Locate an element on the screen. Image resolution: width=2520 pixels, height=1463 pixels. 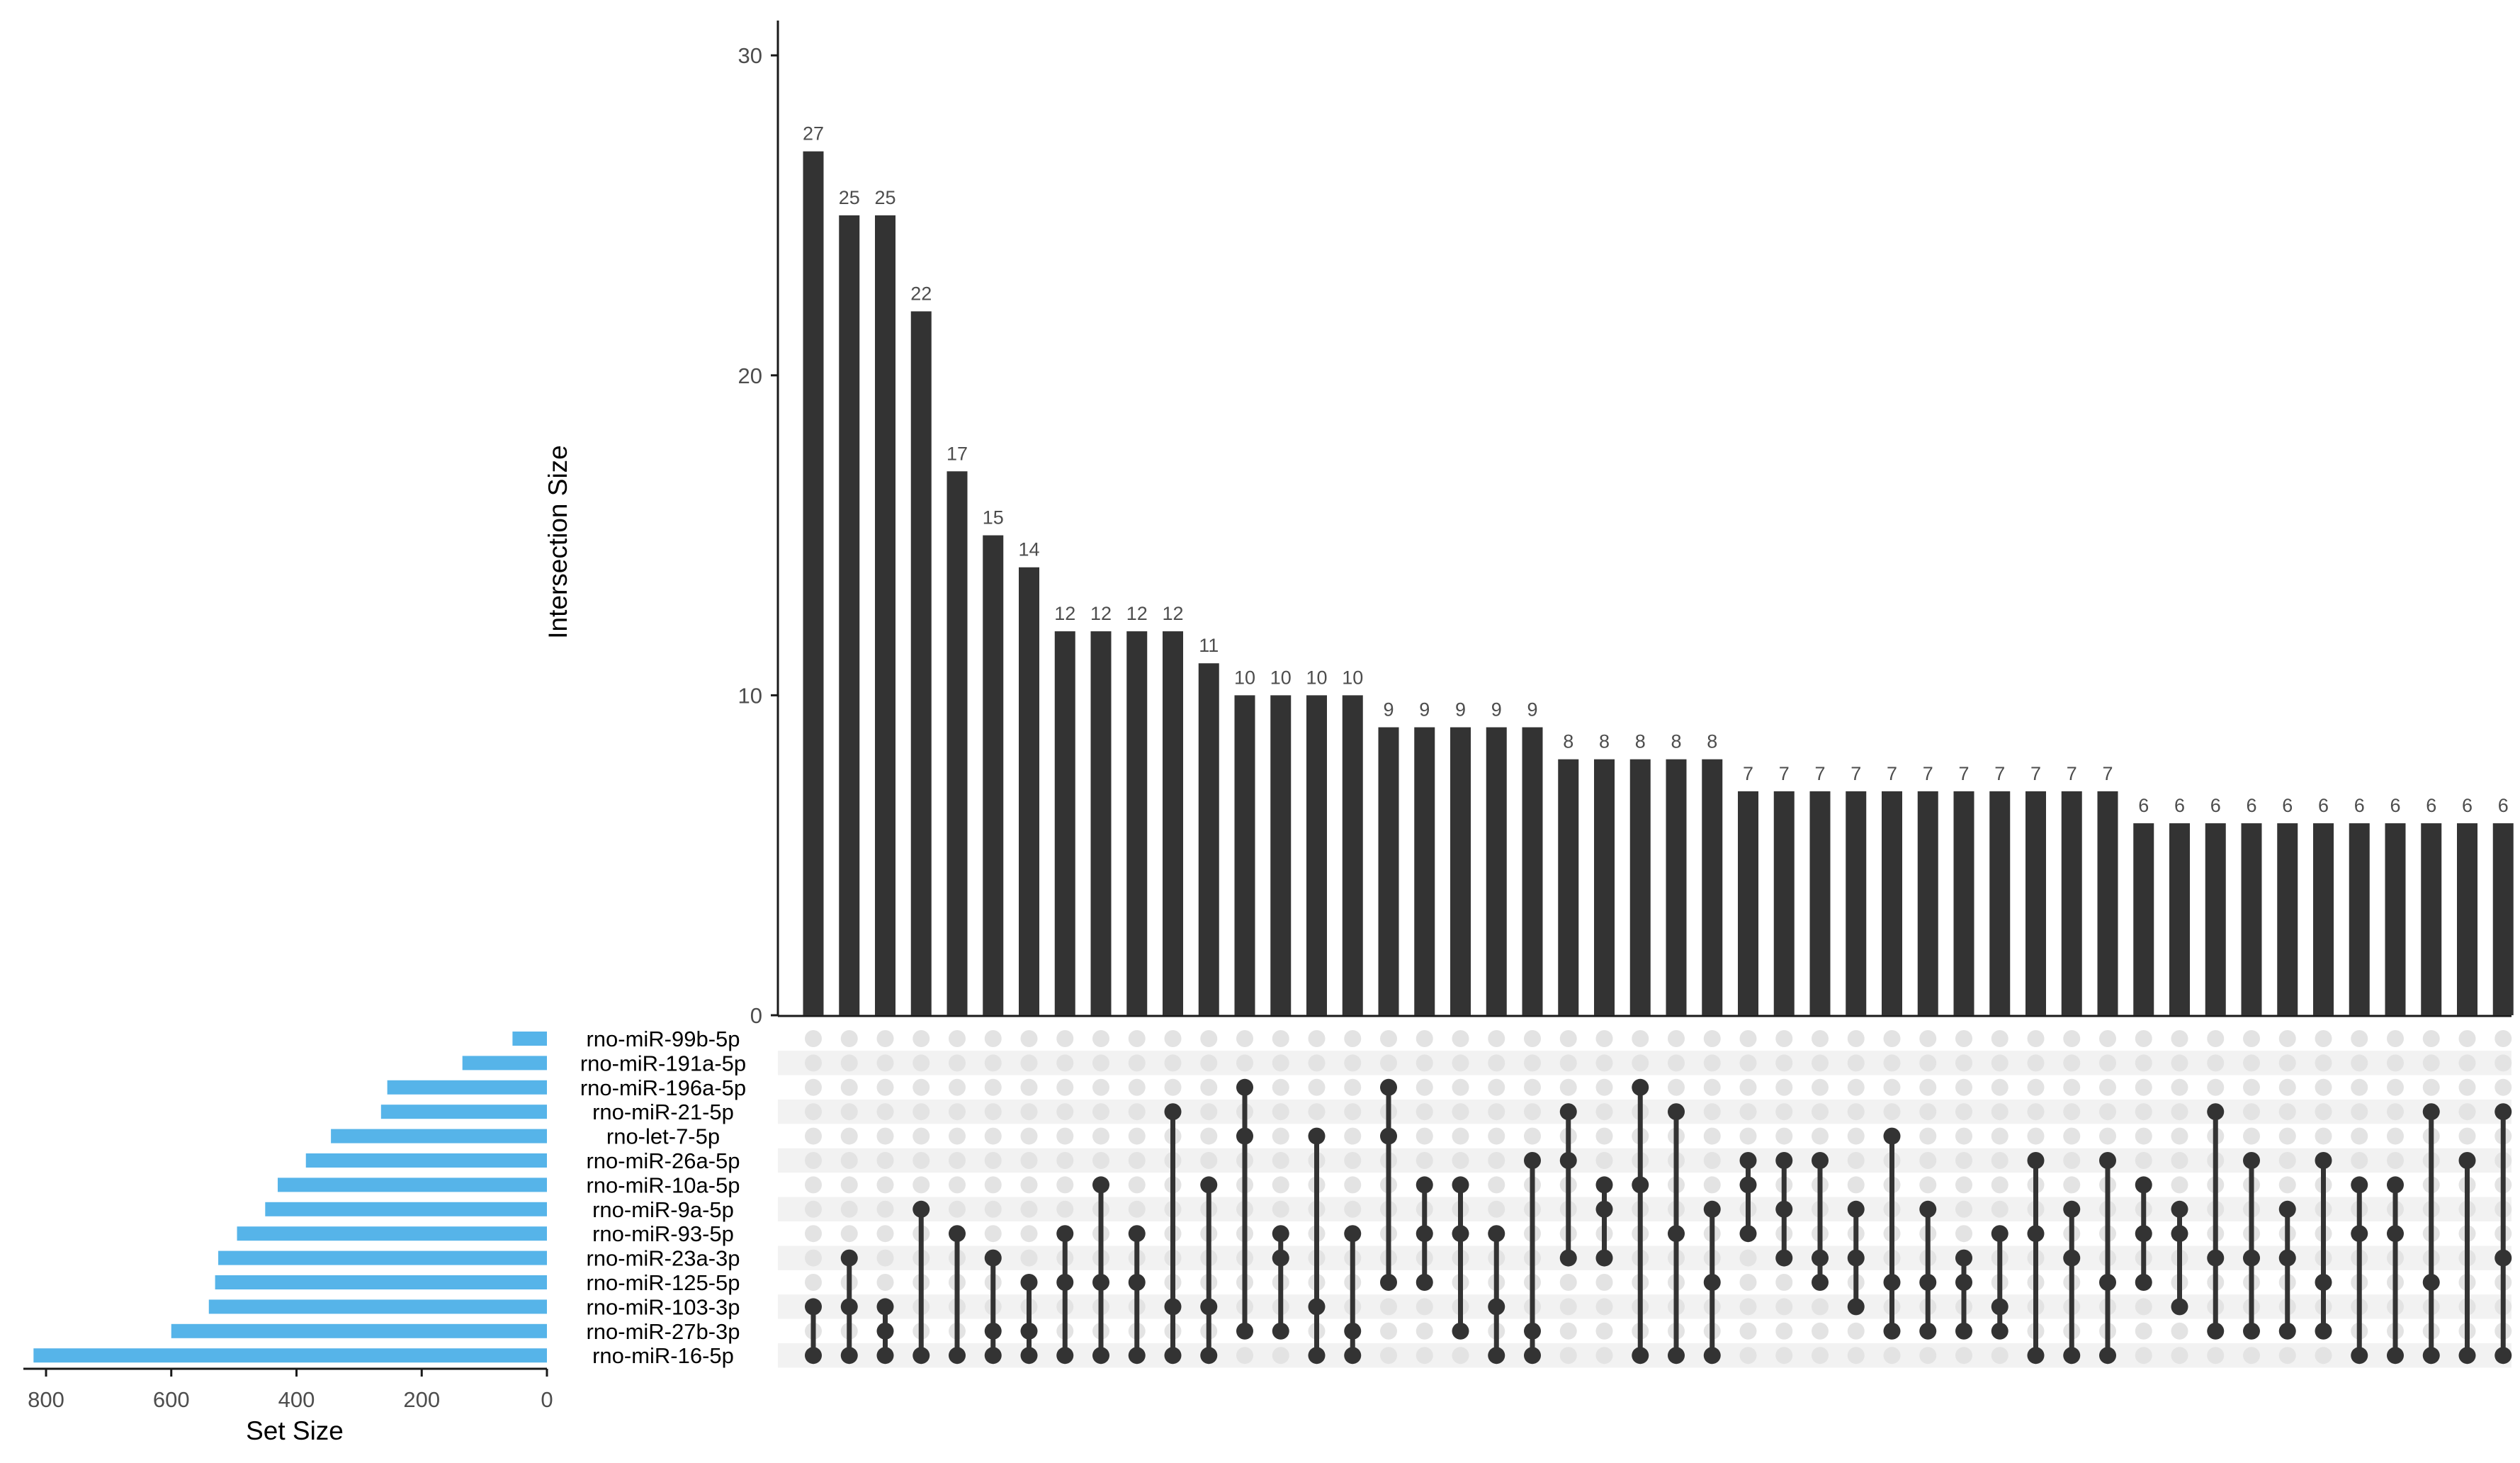
set-size-tick-label: 600 is located at coordinates (171, 1399).